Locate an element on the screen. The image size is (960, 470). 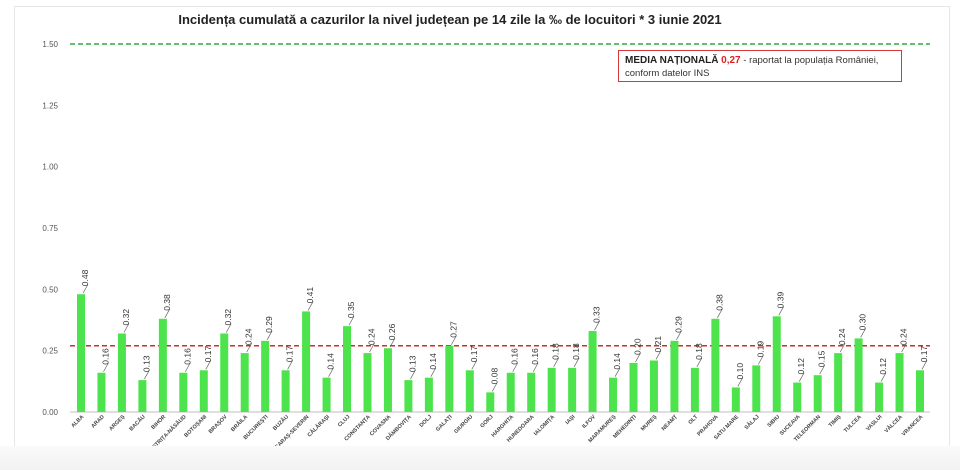
value-label: 0.38 is located at coordinates (167, 302).